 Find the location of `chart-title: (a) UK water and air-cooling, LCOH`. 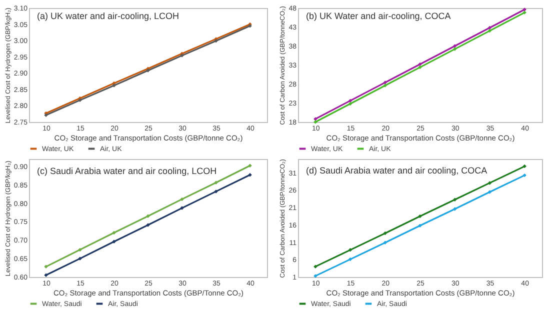

chart-title: (a) UK water and air-cooling, LCOH is located at coordinates (108, 16).